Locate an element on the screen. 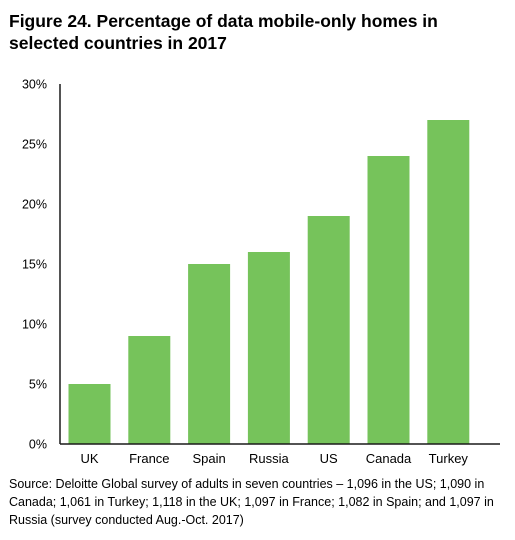 This screenshot has width=515, height=540. x-tick-label: Russia is located at coordinates (269, 458).